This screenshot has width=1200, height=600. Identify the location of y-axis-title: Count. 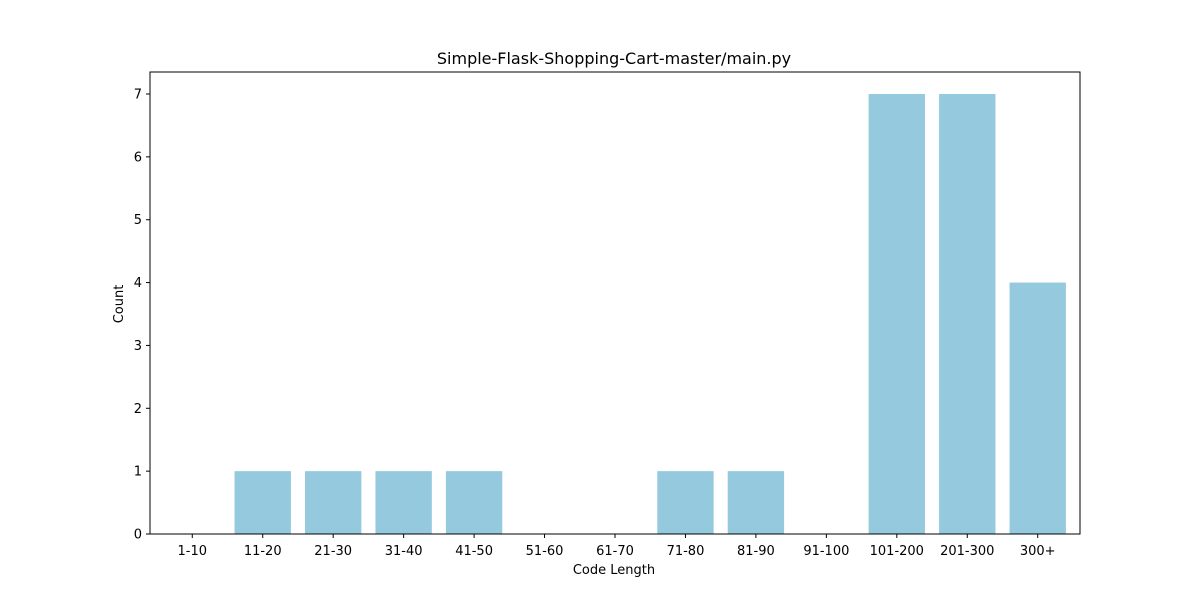
(119, 304).